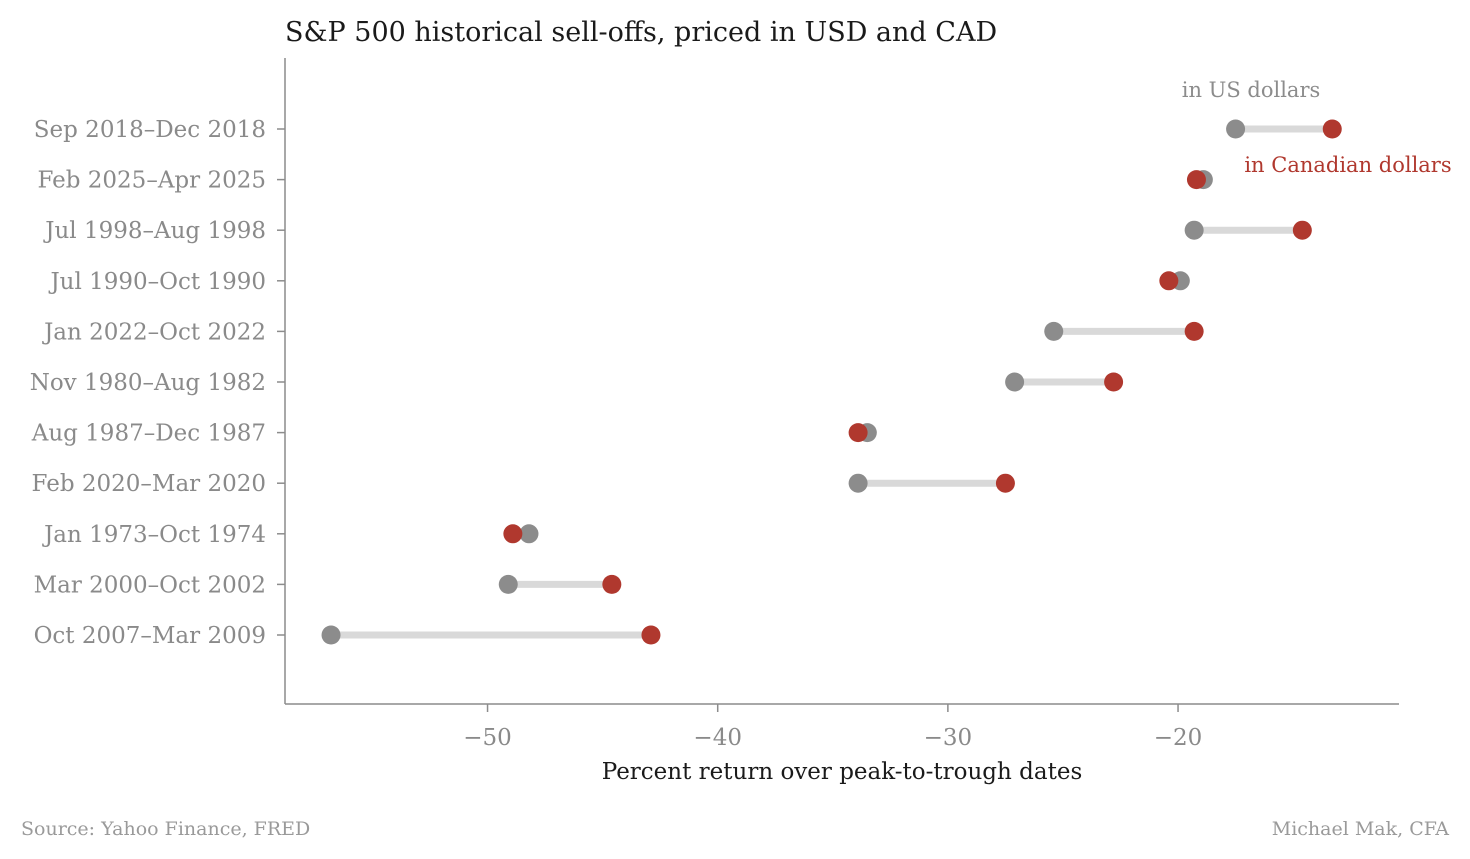 This screenshot has width=1470, height=859. I want to click on y-tick-label: Oct 2007–Mar 2009, so click(150, 636).